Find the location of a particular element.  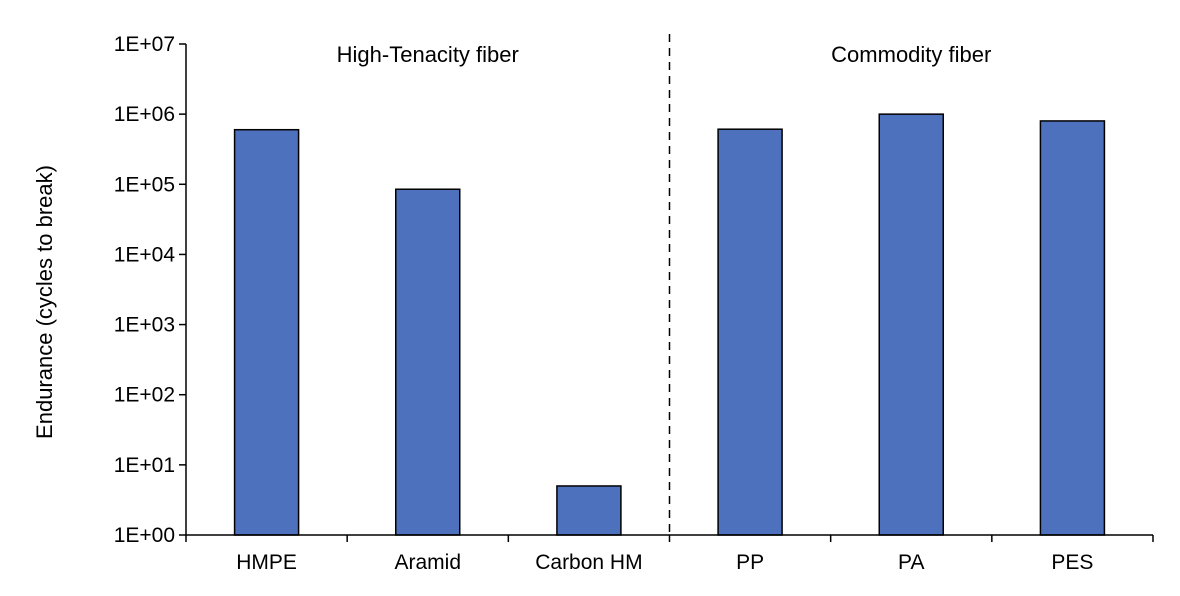

group-label-0: High-Tenacity fiber is located at coordinates (428, 54).